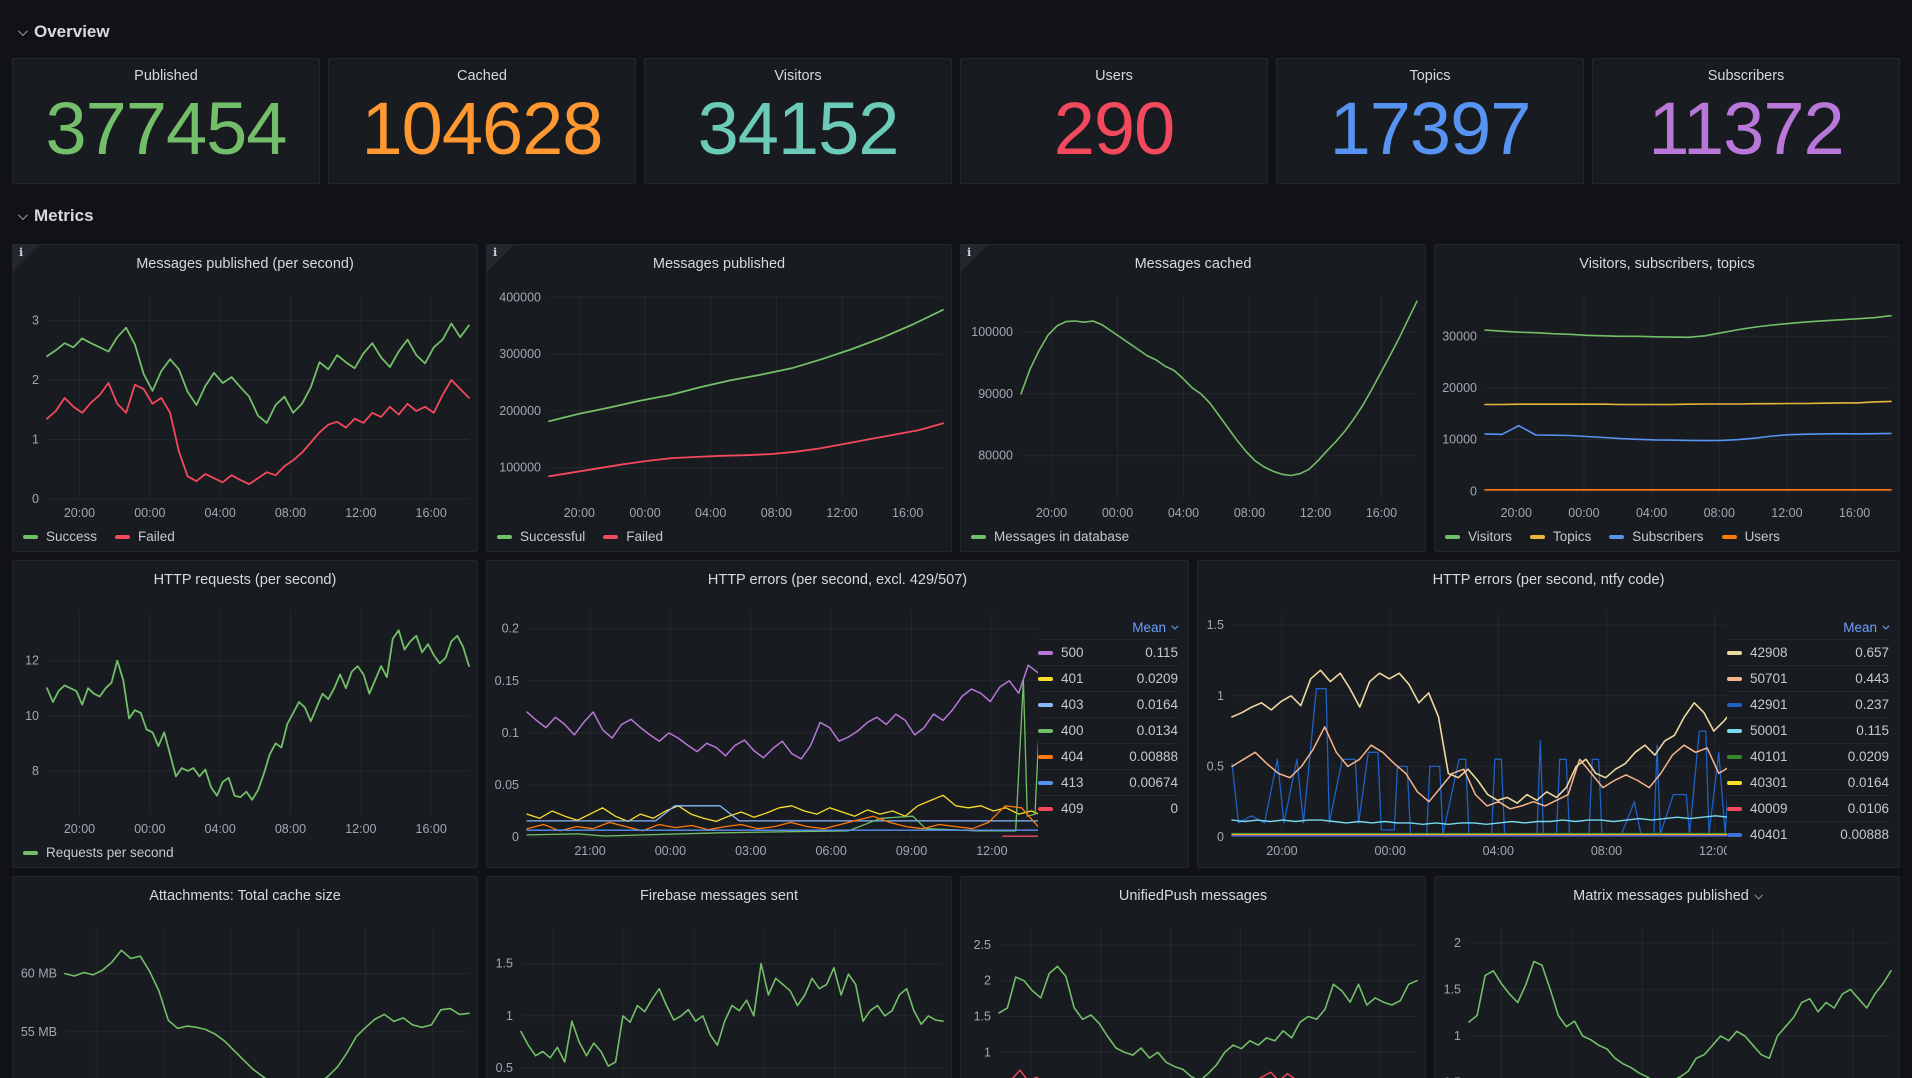  What do you see at coordinates (166, 128) in the screenshot?
I see `stat-value: 377454` at bounding box center [166, 128].